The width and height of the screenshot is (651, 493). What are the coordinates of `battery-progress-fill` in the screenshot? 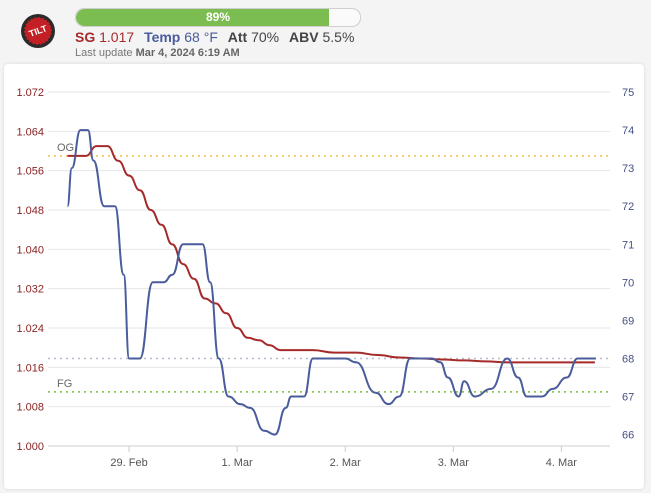 It's located at (202, 17).